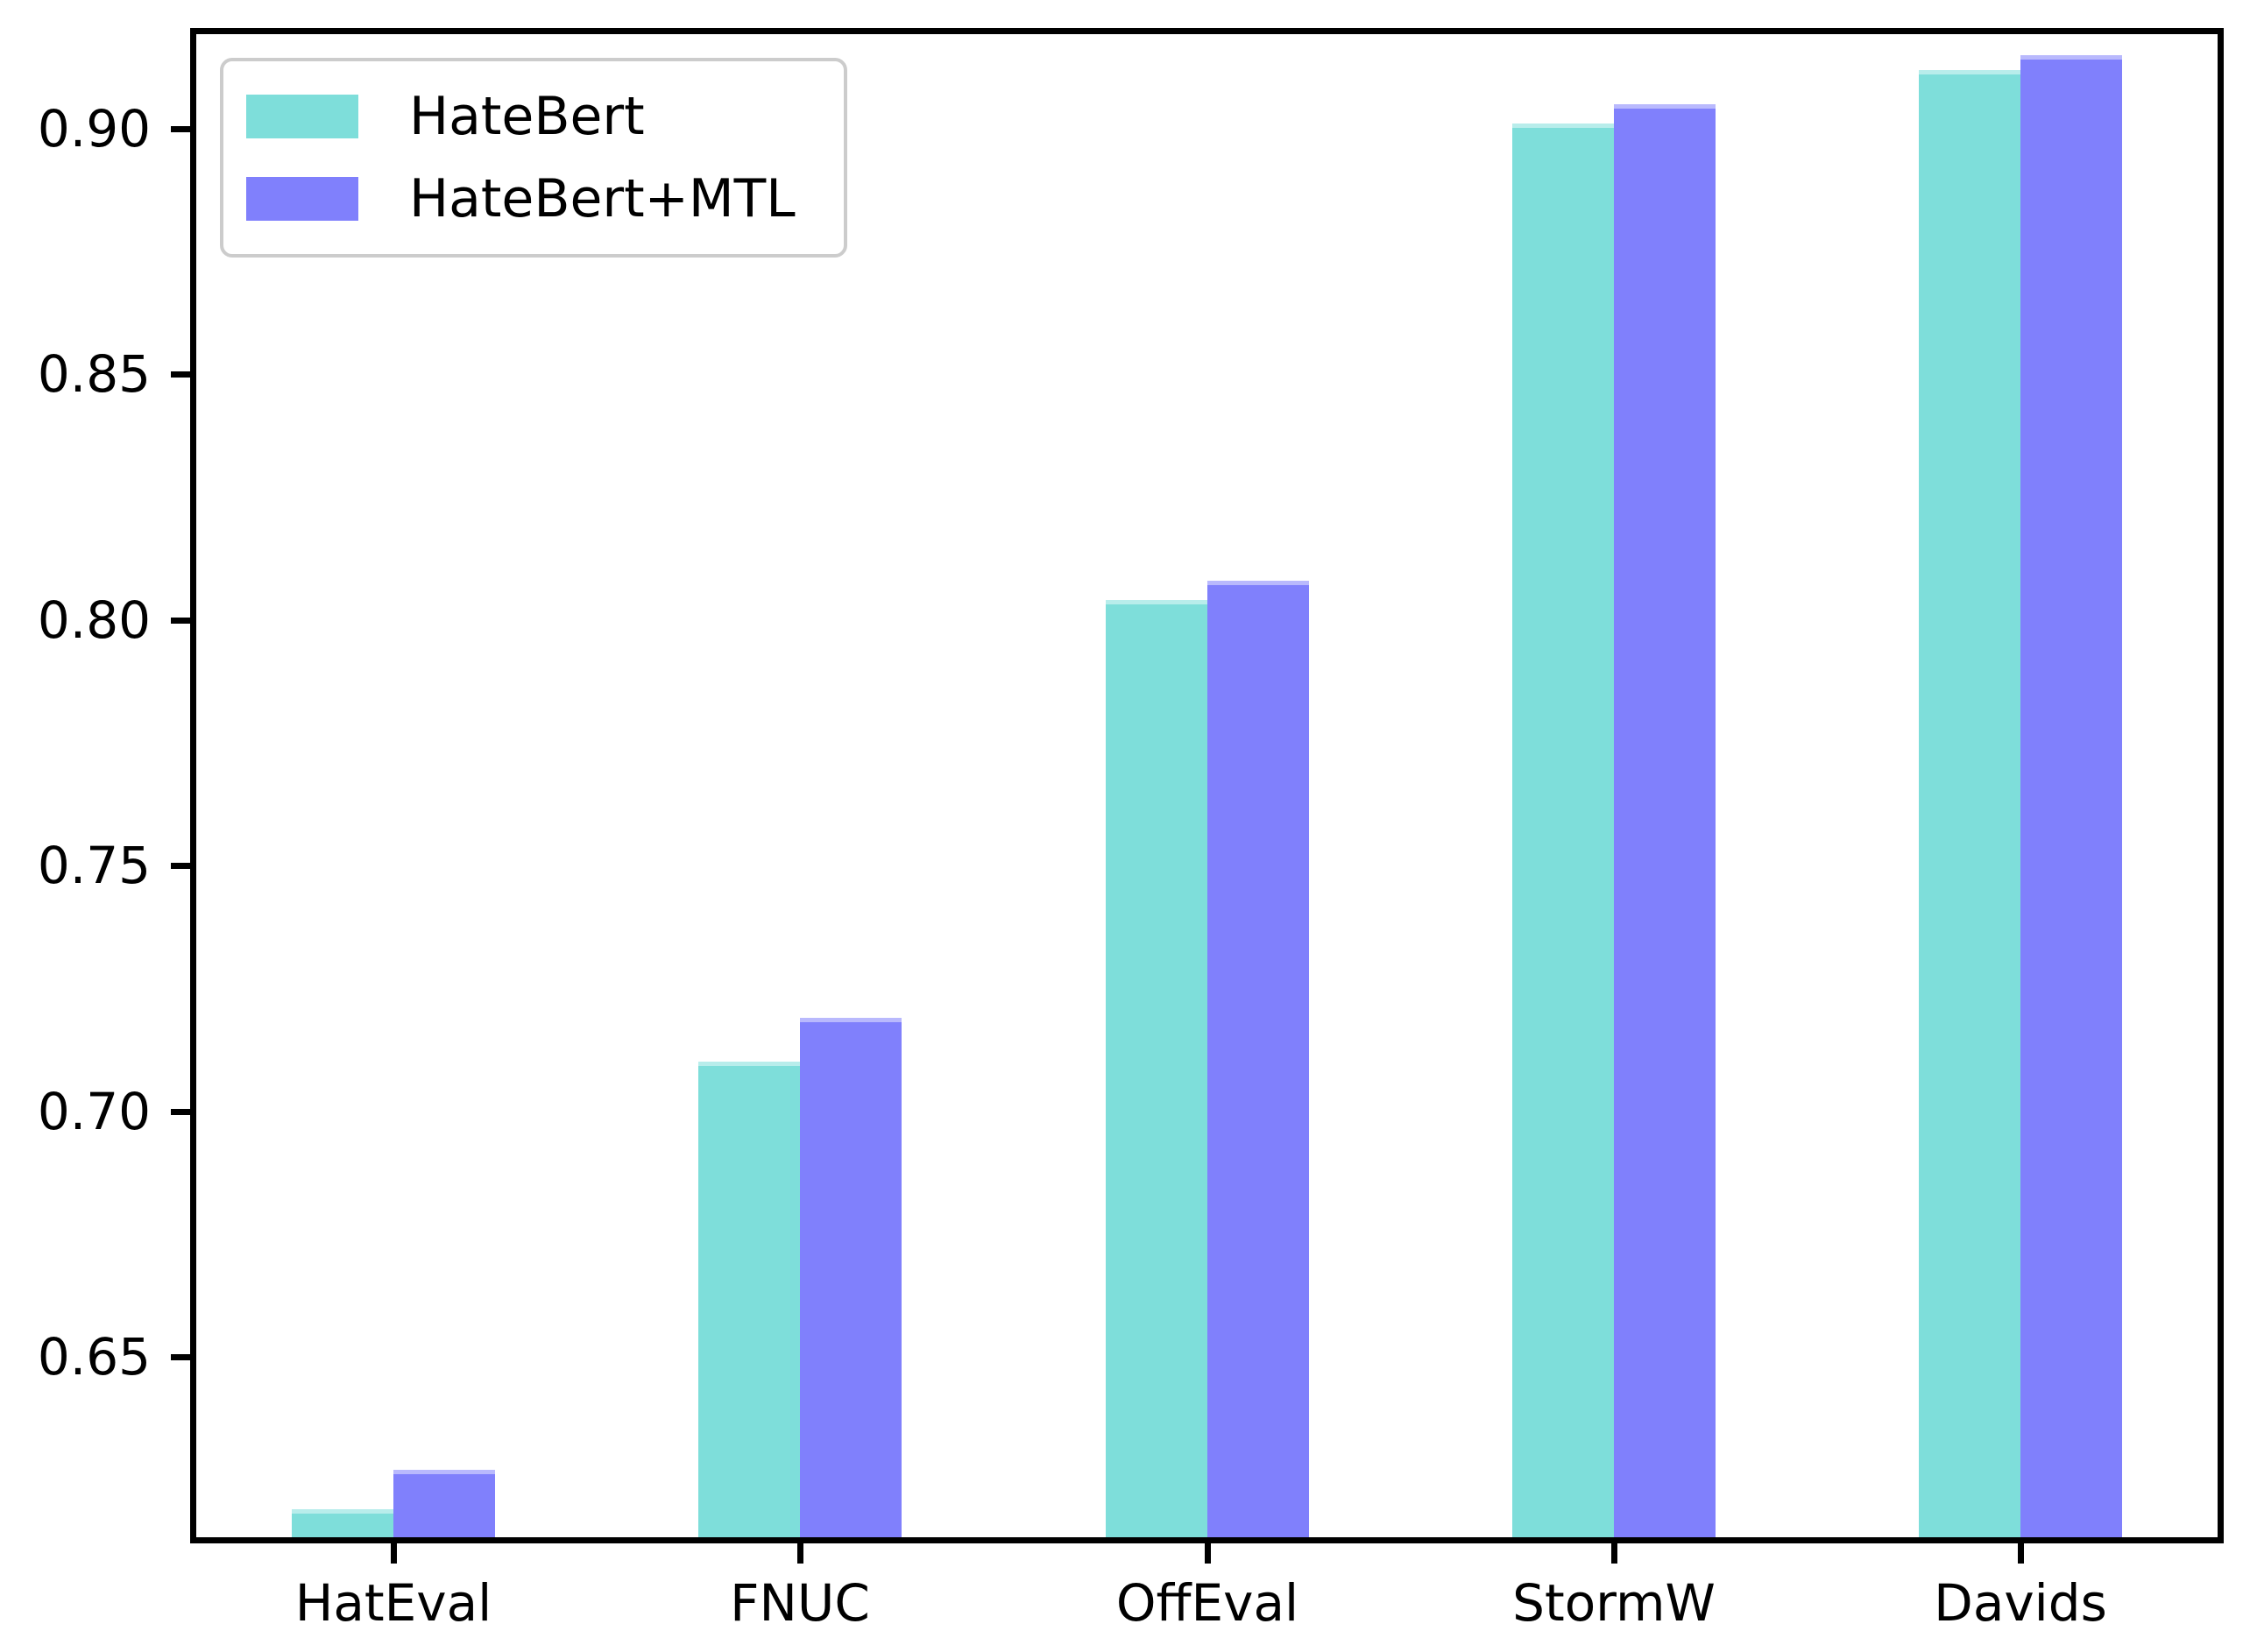 This screenshot has height=1652, width=2250. I want to click on x-axis-tick-label-fnuc: FNUC, so click(800, 1603).